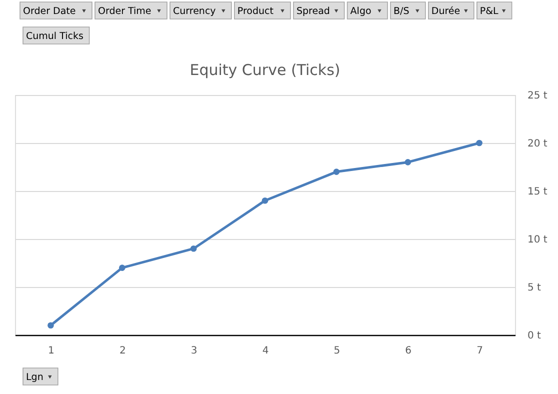 This screenshot has width=558, height=394. I want to click on text: Product, so click(255, 11).